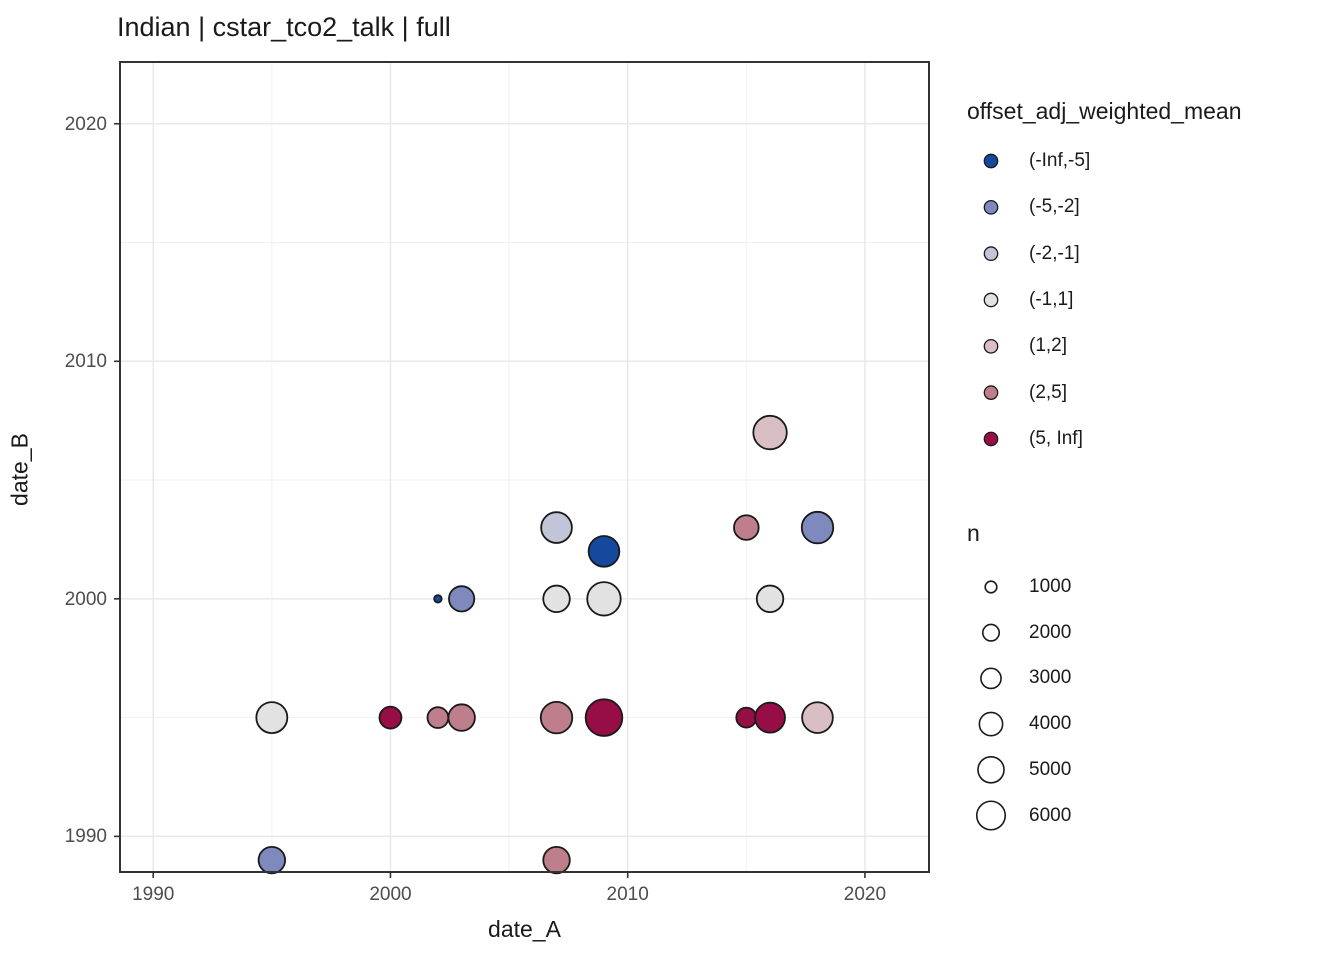  Describe the element at coordinates (1050, 769) in the screenshot. I see `size-legend-item-label: 5000` at that location.